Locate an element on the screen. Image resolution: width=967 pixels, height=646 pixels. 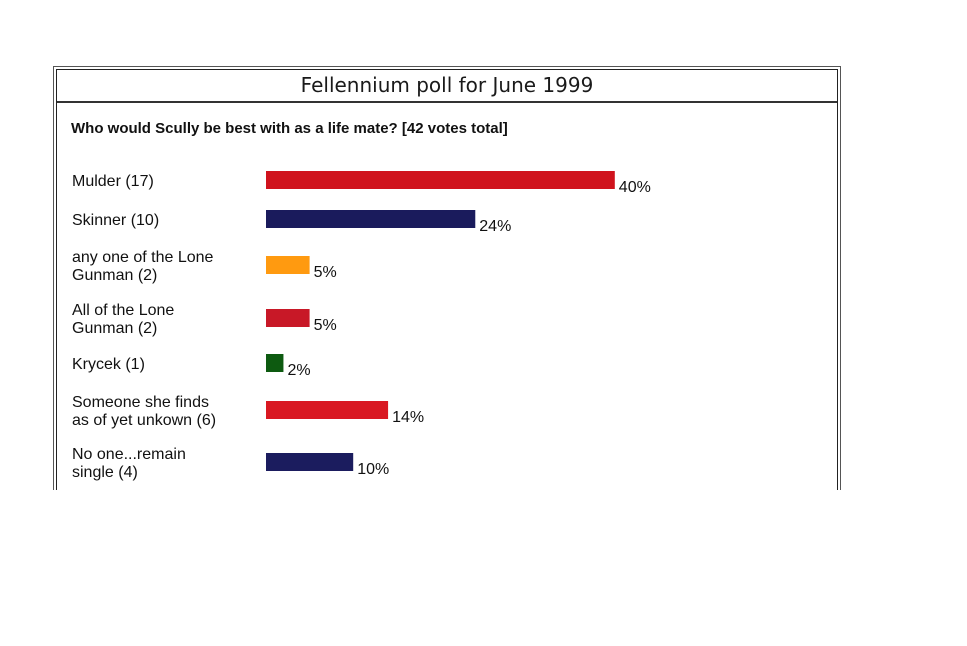
value-label: 10% is located at coordinates (373, 469).